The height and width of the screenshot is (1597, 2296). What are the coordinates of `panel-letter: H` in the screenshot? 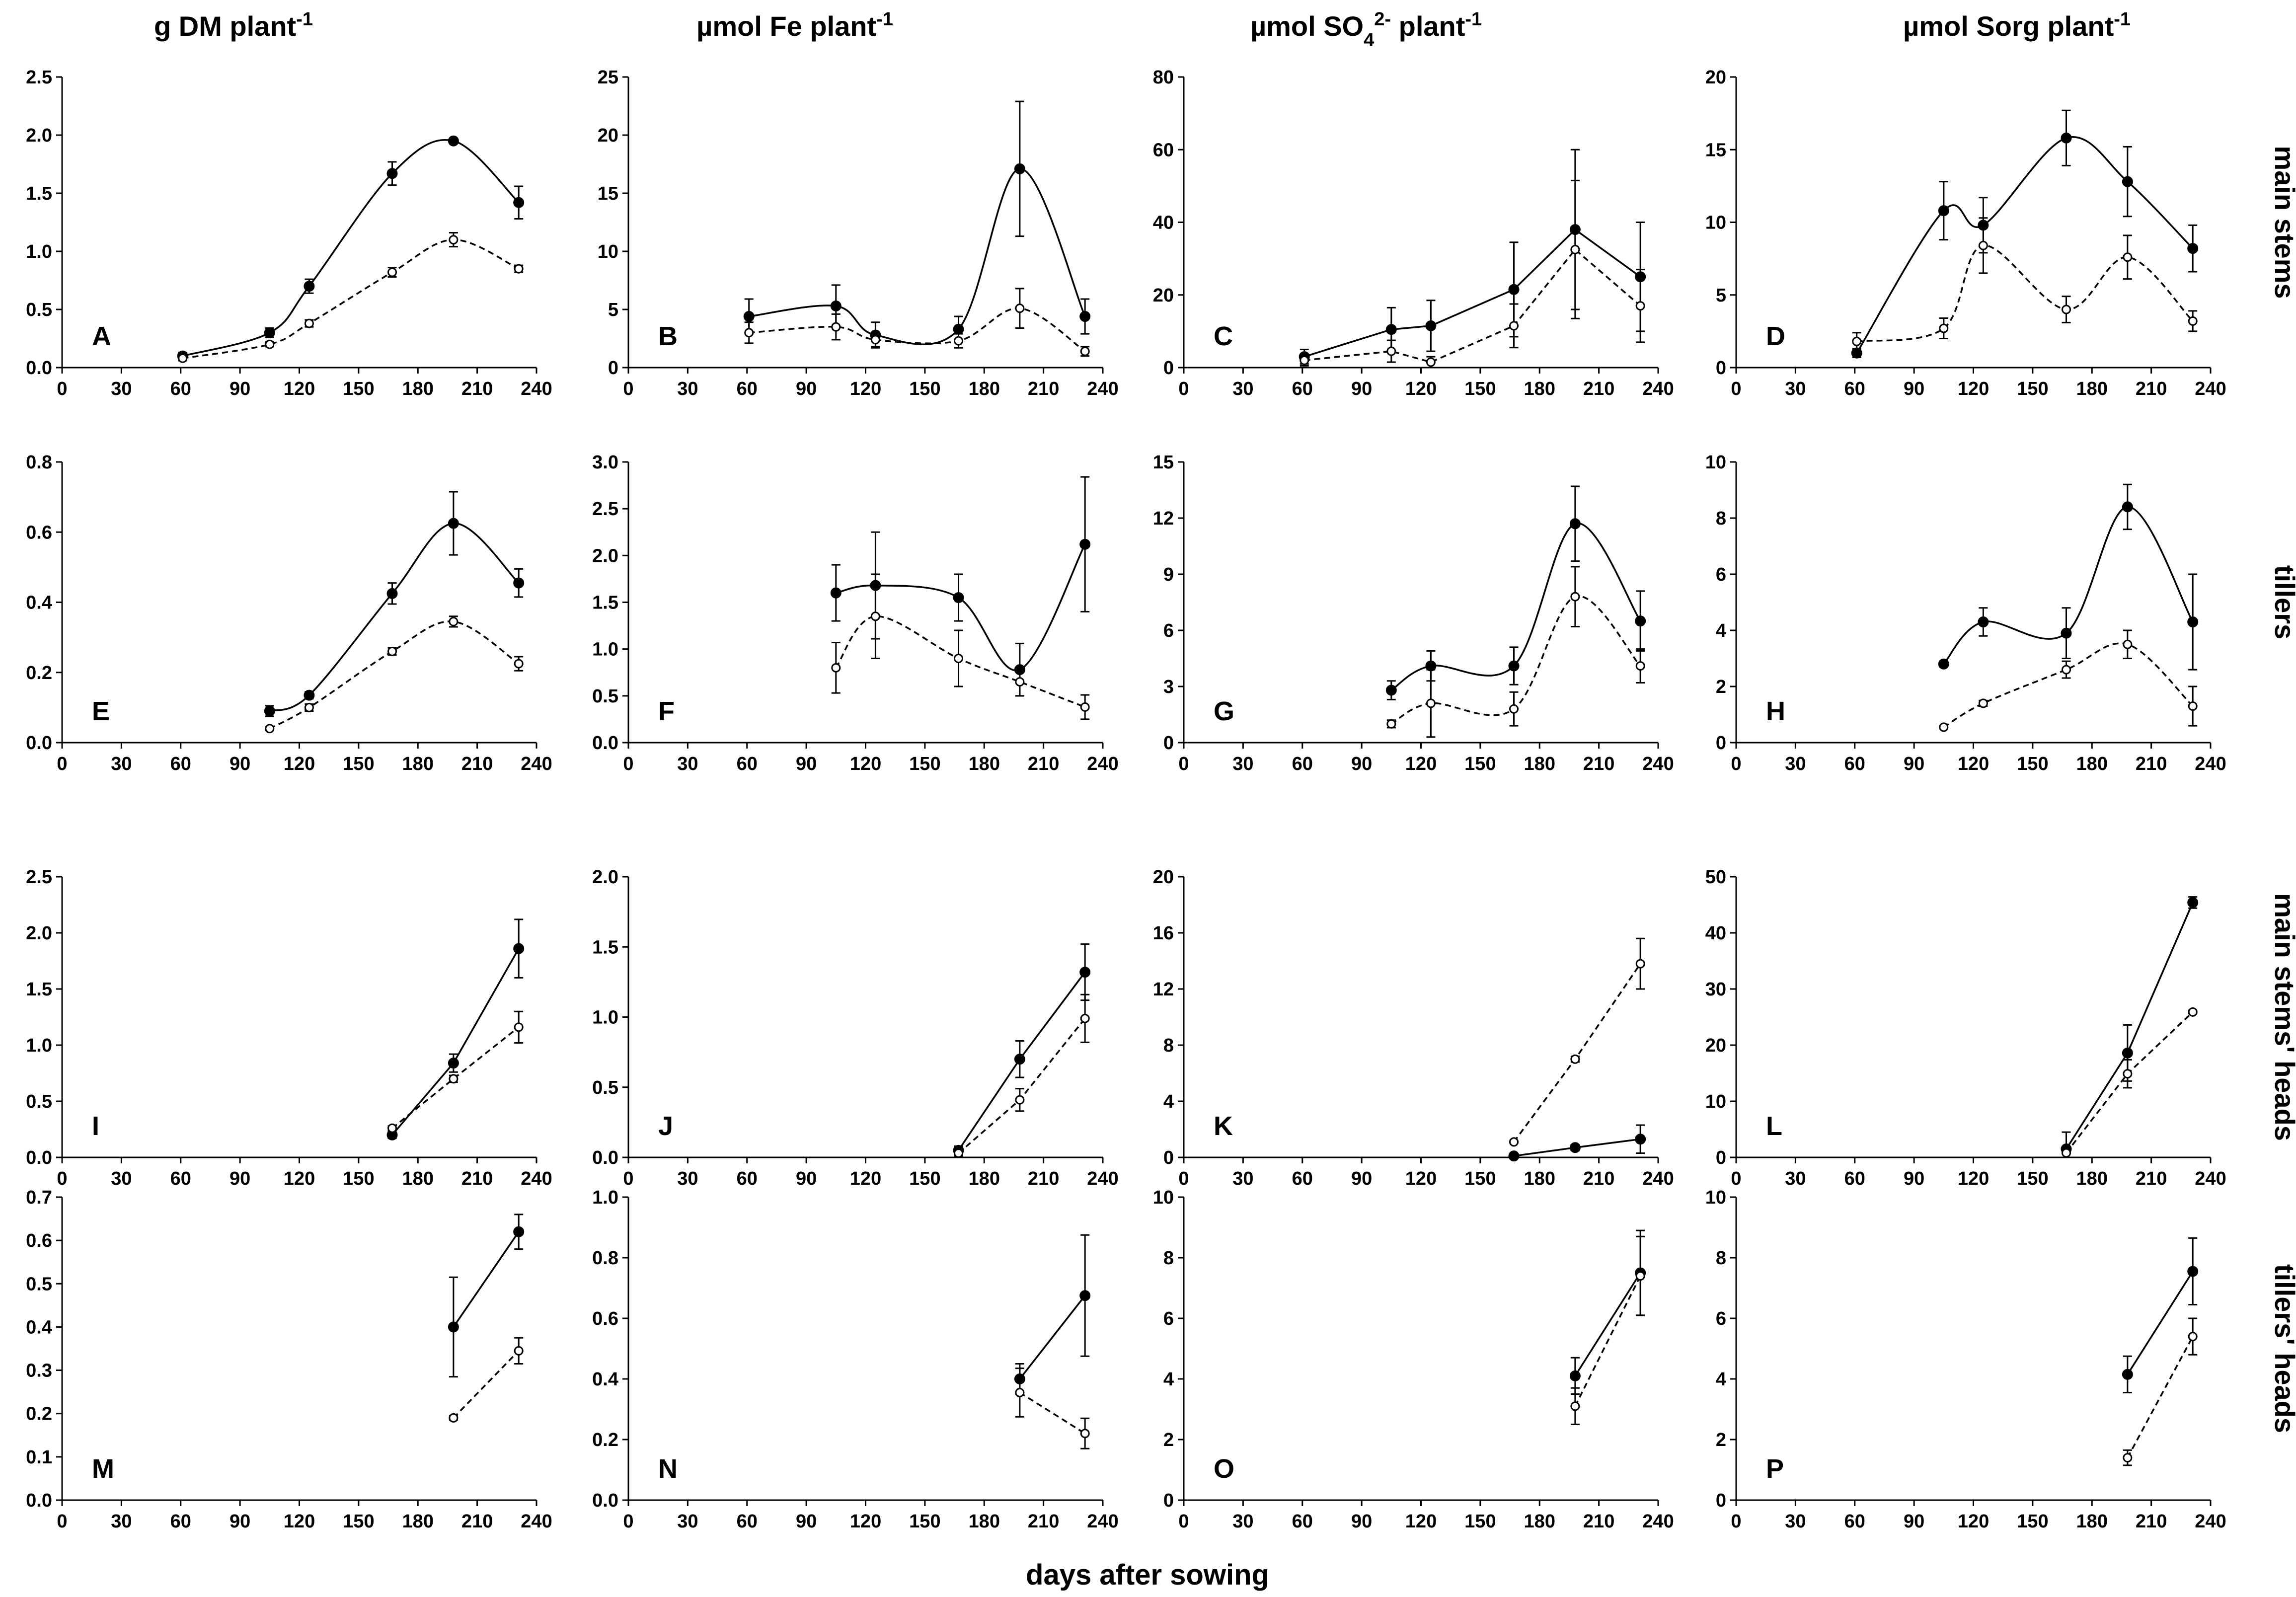 It's located at (1776, 711).